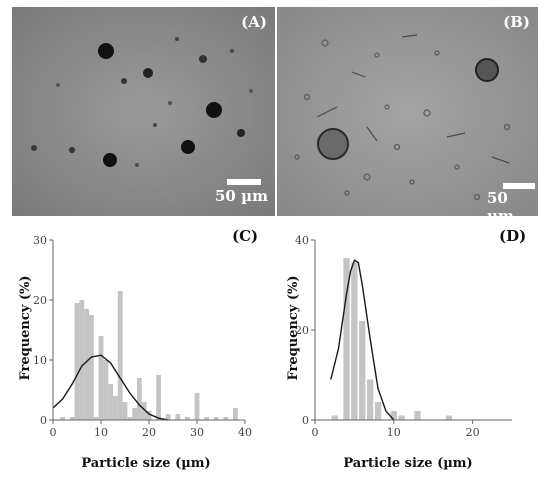  Describe the element at coordinates (101, 432) in the screenshot. I see `histogram-c-x-tick-label: 10` at that location.